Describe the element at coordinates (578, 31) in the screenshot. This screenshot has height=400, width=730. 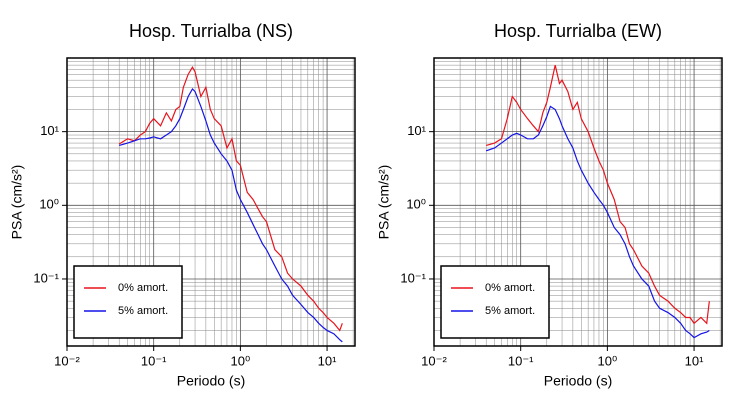
I see `chart-title: Hosp. Turrialba (EW)` at that location.